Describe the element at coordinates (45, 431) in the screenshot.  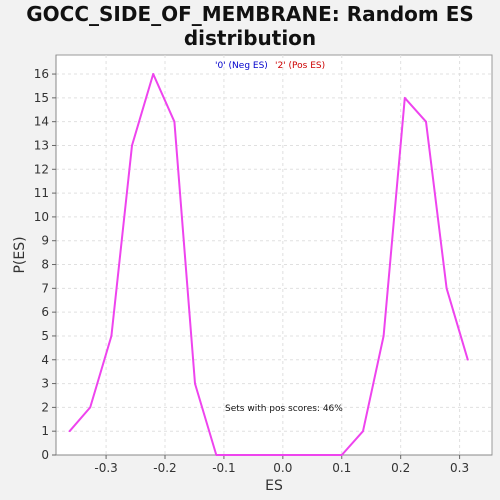
I see `y-tick-label: 1` at that location.